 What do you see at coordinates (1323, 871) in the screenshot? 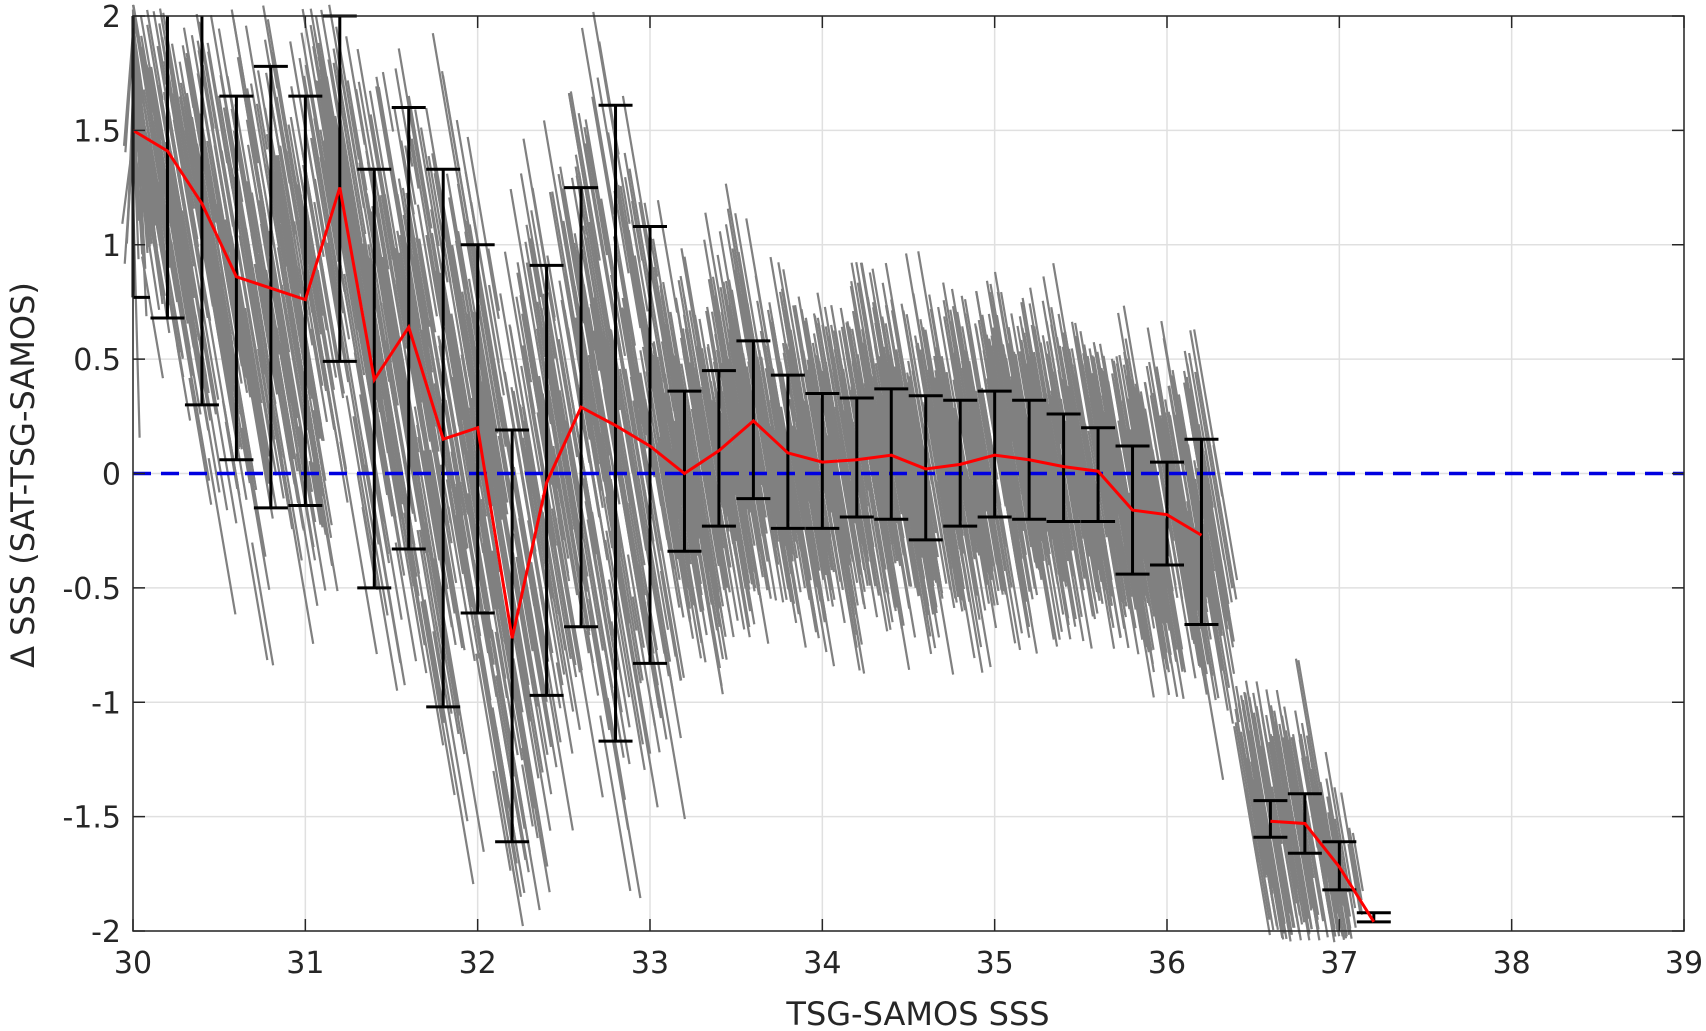
I see `mean-line-high` at bounding box center [1323, 871].